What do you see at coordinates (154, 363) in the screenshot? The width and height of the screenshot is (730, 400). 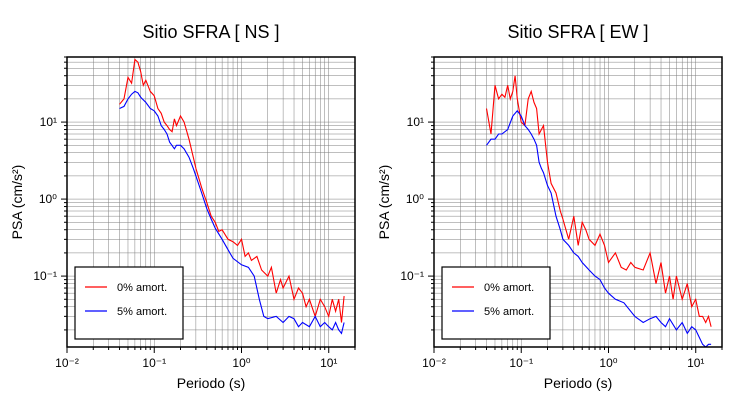 I see `panel-1-xtick-label: 10⁻¹` at bounding box center [154, 363].